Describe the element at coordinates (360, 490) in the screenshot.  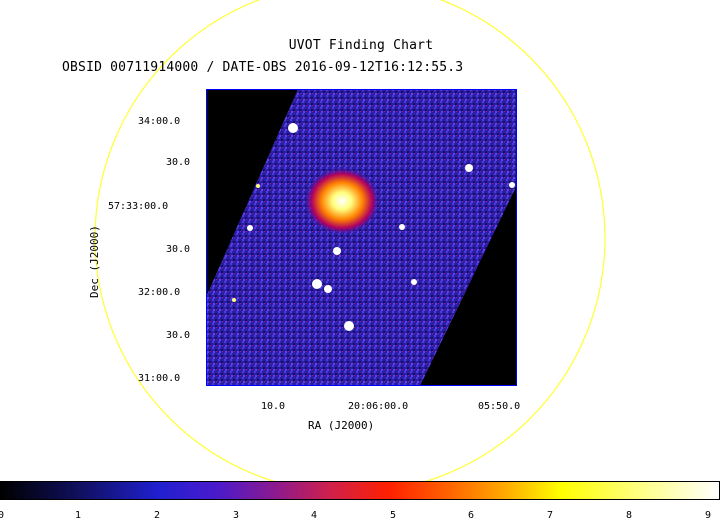
I see `colorbar` at that location.